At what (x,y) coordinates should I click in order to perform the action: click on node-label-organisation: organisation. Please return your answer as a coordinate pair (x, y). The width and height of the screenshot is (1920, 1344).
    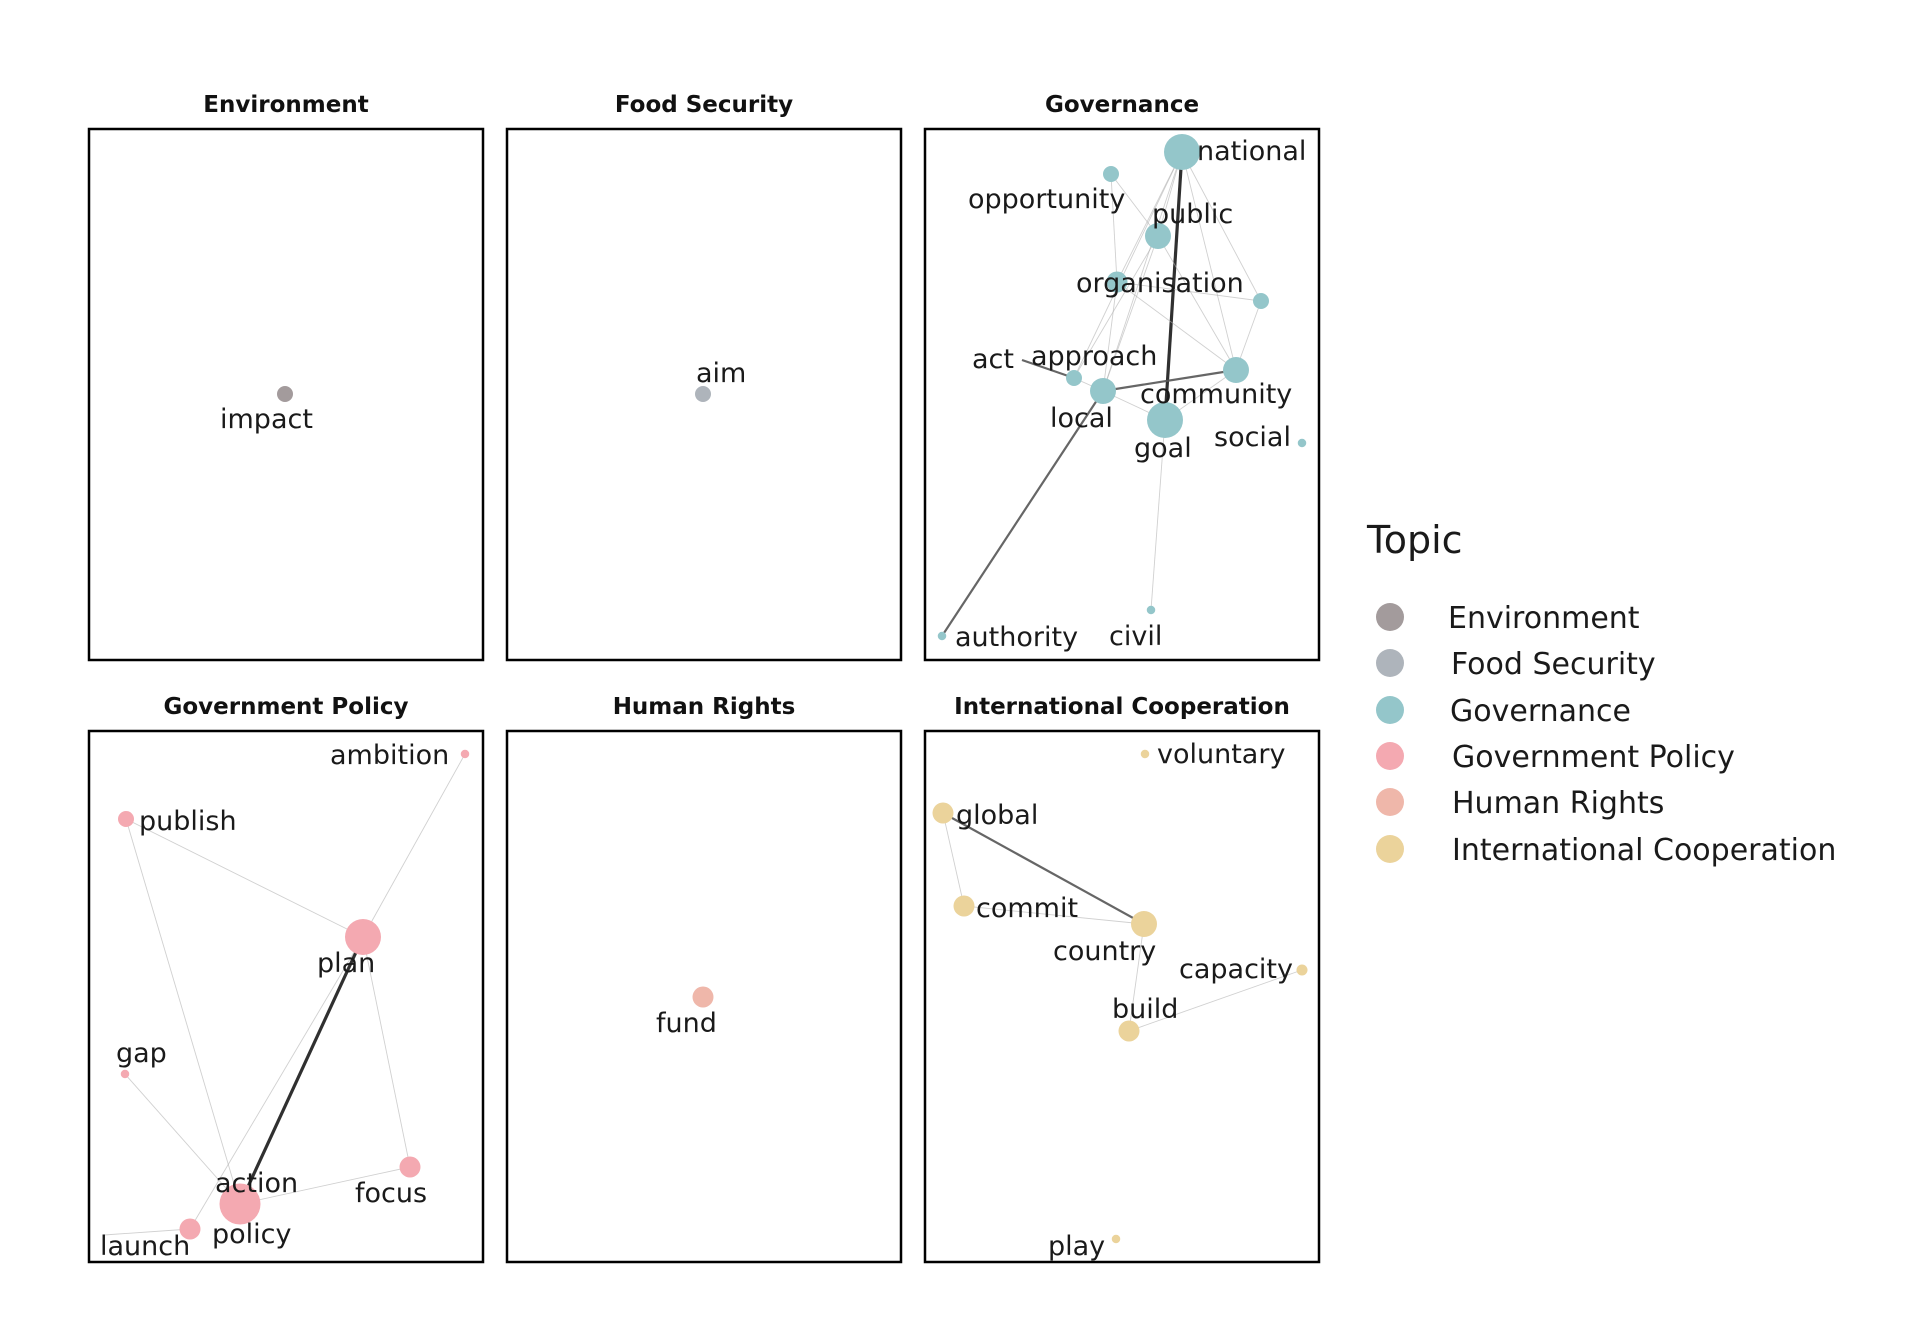
    Looking at the image, I should click on (1160, 283).